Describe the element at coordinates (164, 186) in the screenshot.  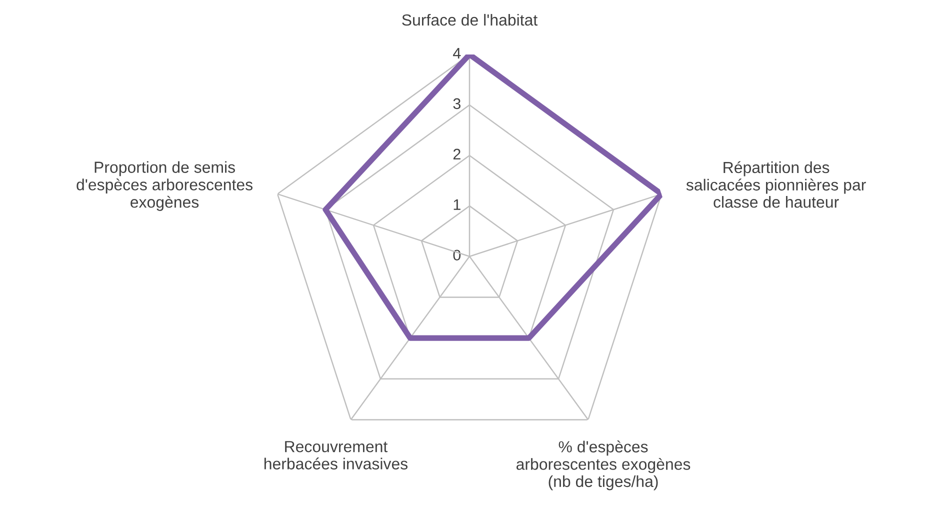
I see `spoke-label: Proportion de semis d'espèces arborescentes exogènes` at that location.